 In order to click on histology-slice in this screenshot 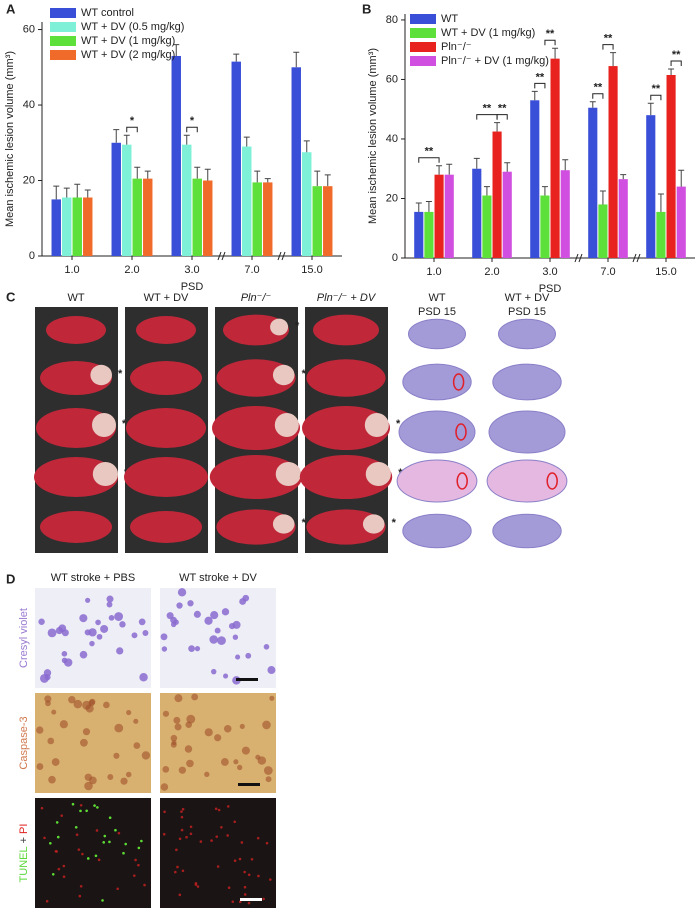, I will do `click(437, 334)`.